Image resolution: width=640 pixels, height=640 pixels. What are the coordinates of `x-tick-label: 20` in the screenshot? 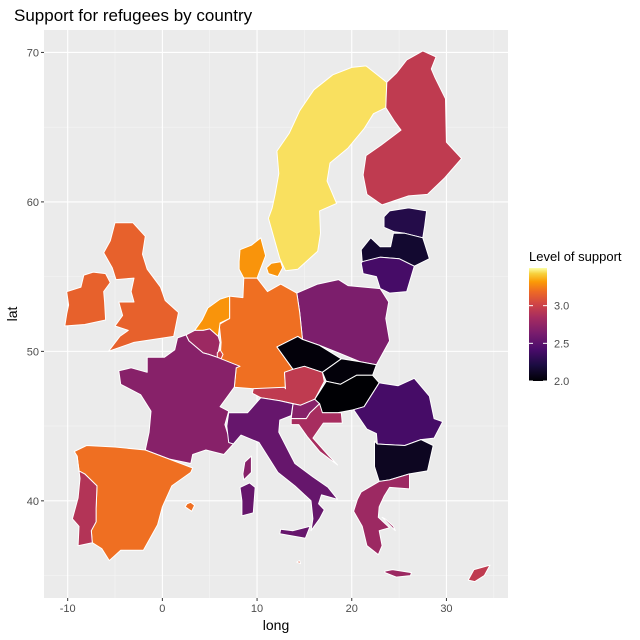 It's located at (352, 609).